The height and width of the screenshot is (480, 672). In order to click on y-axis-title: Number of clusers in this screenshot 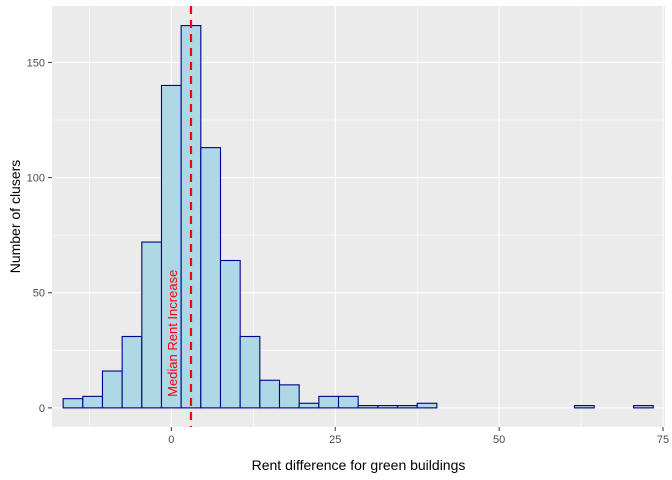, I will do `click(15, 217)`.